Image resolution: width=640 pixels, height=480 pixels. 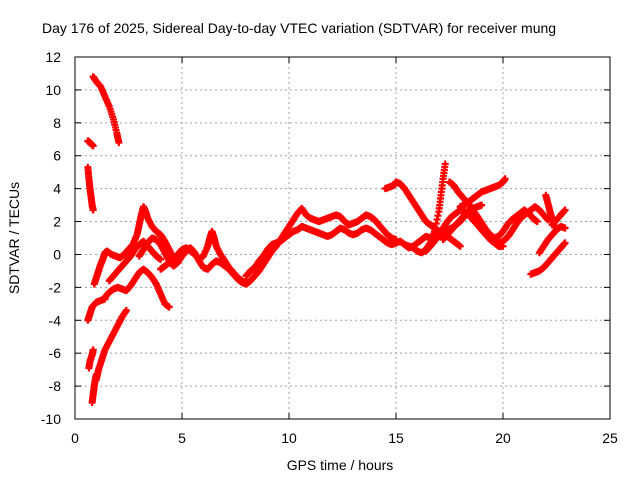 I want to click on y-tick-label: 0, so click(x=57, y=254).